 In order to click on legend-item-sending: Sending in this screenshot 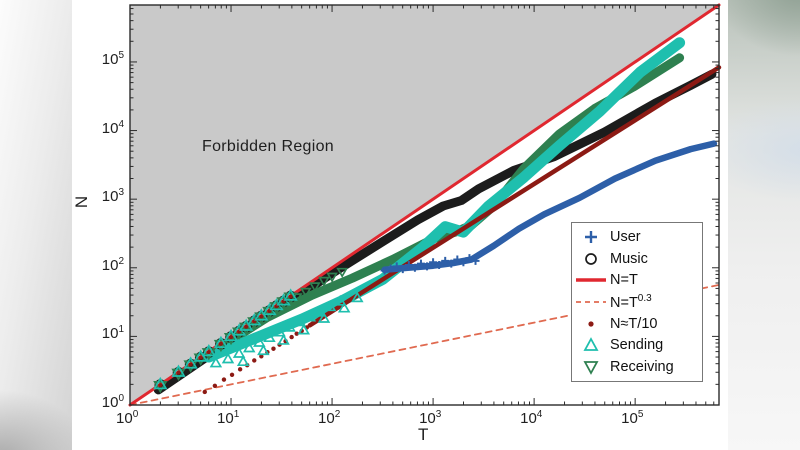, I will do `click(637, 345)`.